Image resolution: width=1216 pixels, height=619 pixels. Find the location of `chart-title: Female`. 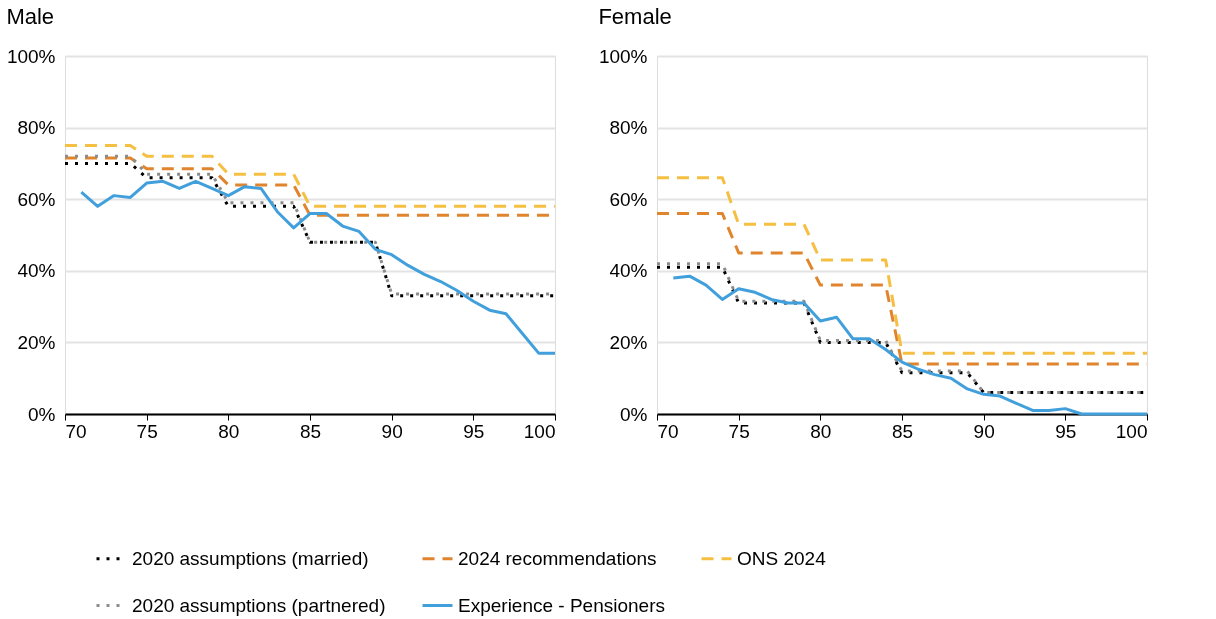

chart-title: Female is located at coordinates (635, 16).